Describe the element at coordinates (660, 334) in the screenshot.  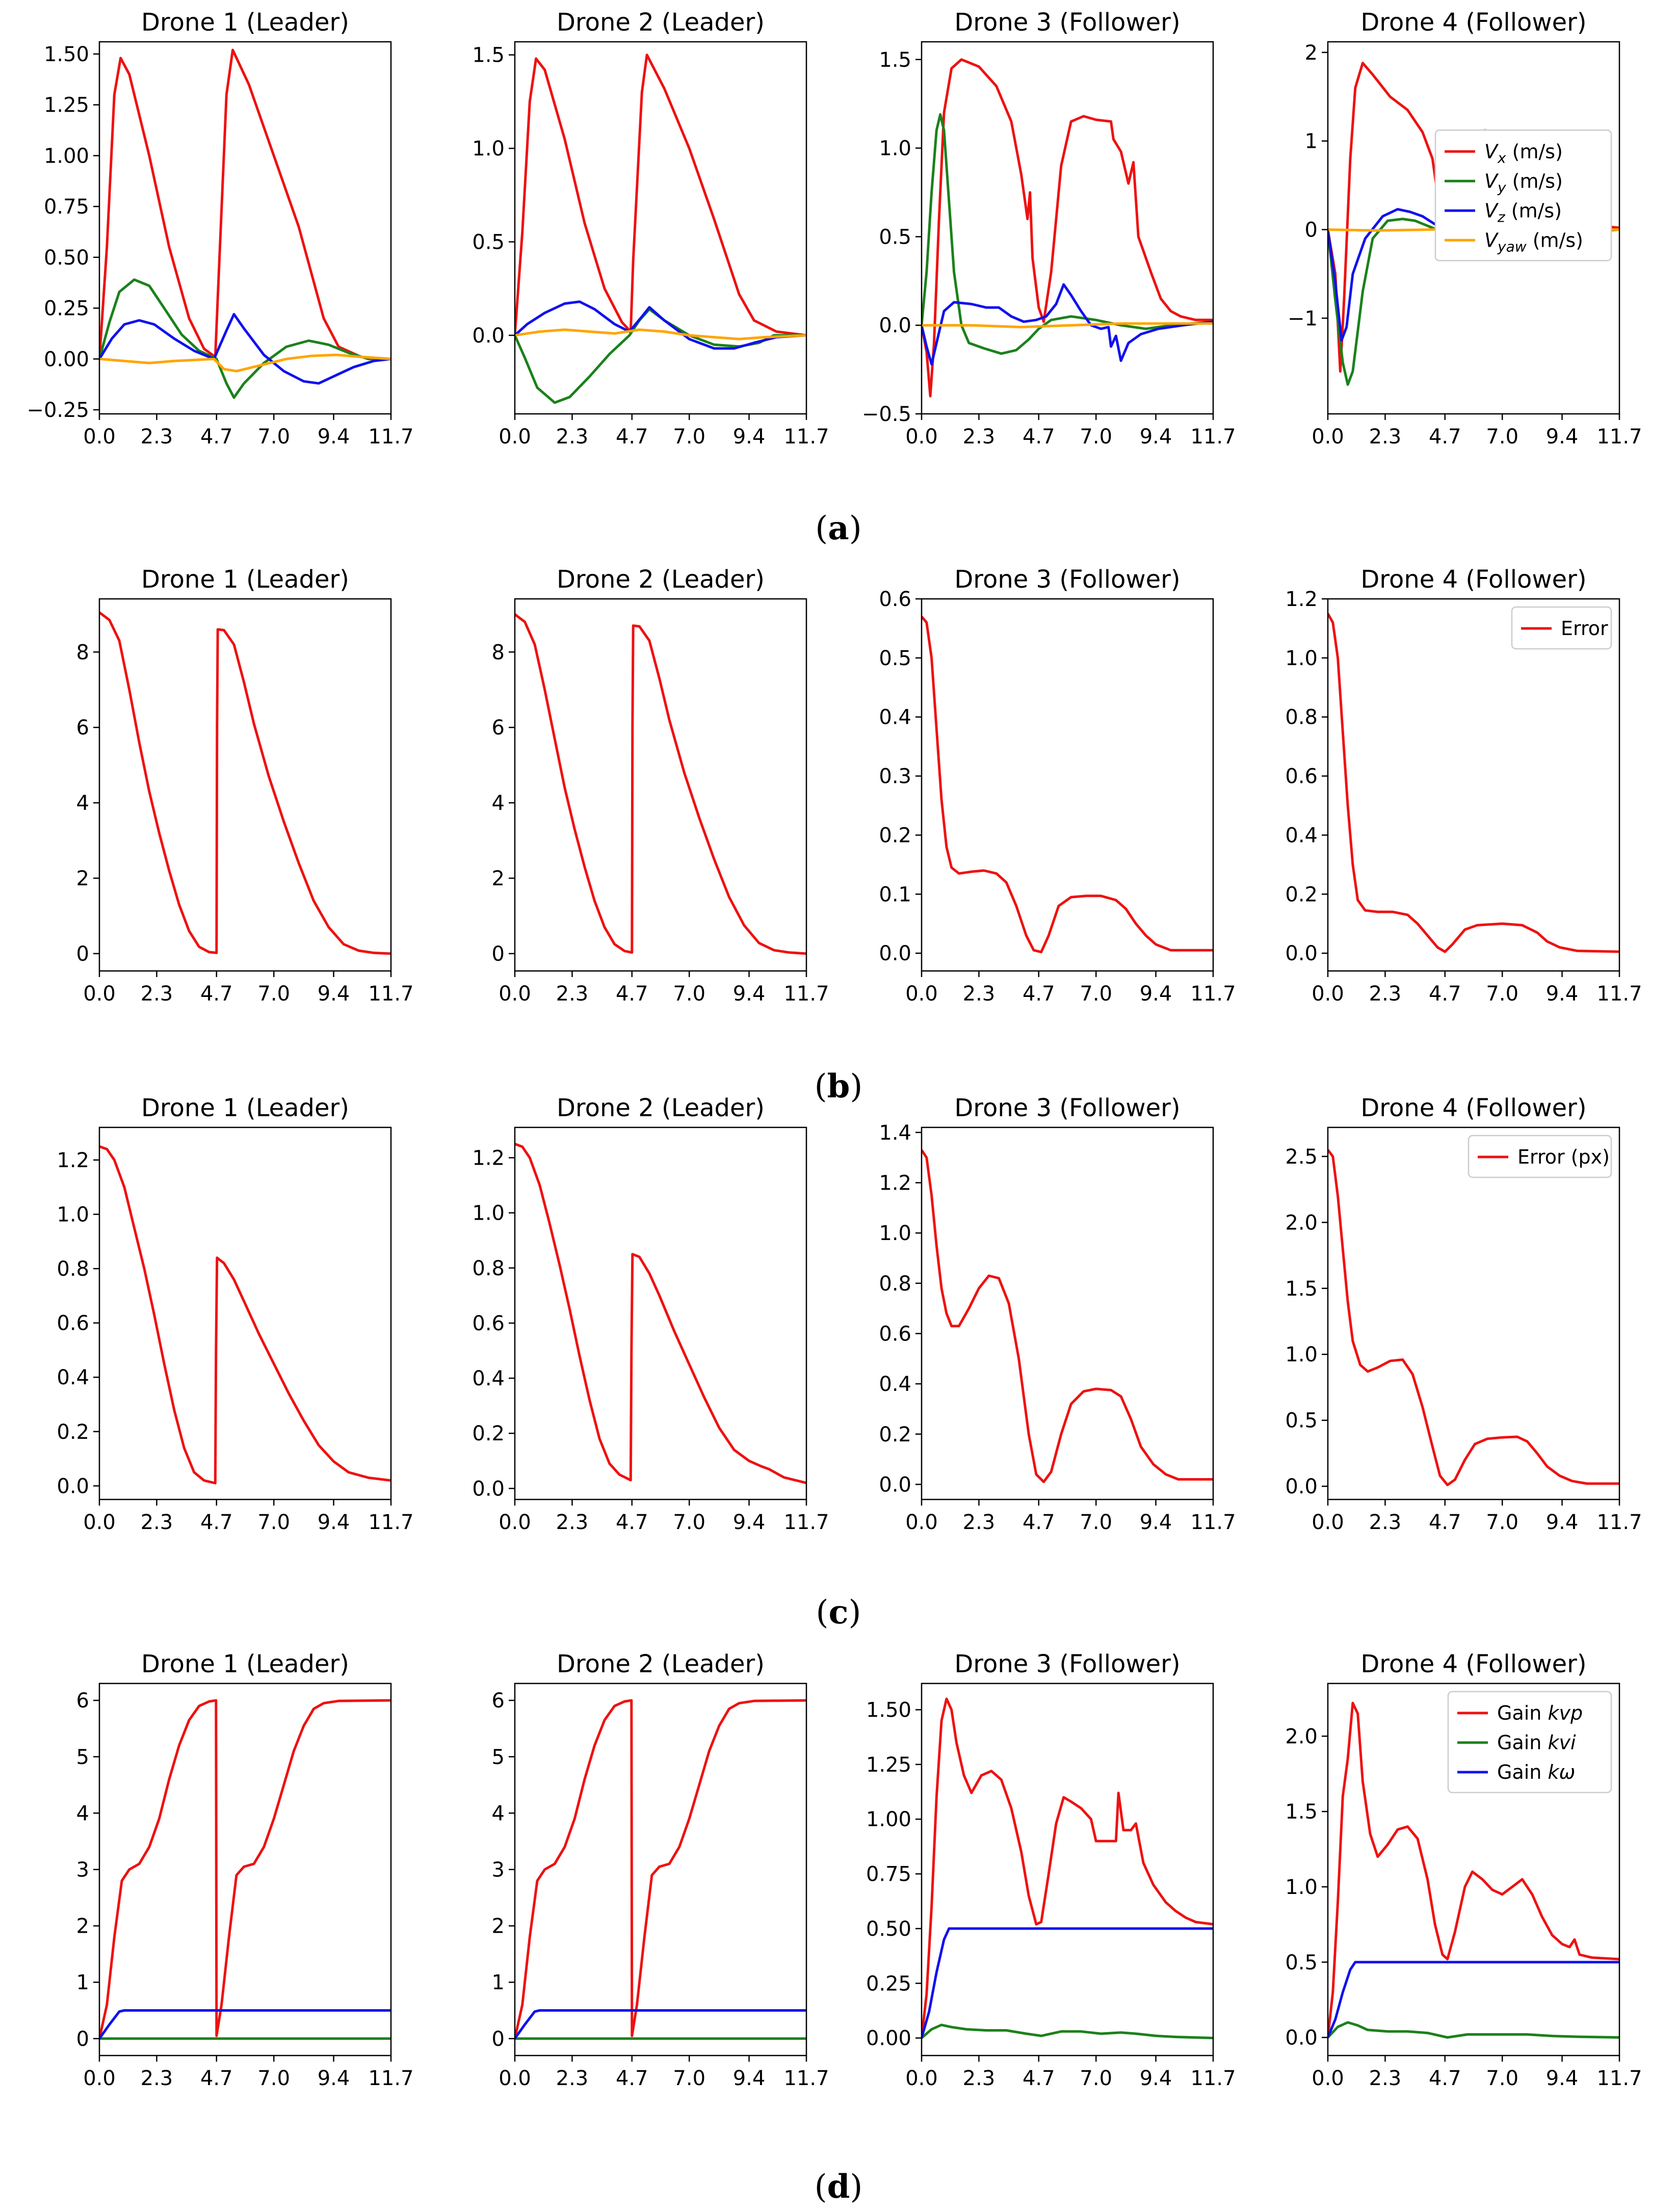
I see `series-line-vyaw-orange` at that location.